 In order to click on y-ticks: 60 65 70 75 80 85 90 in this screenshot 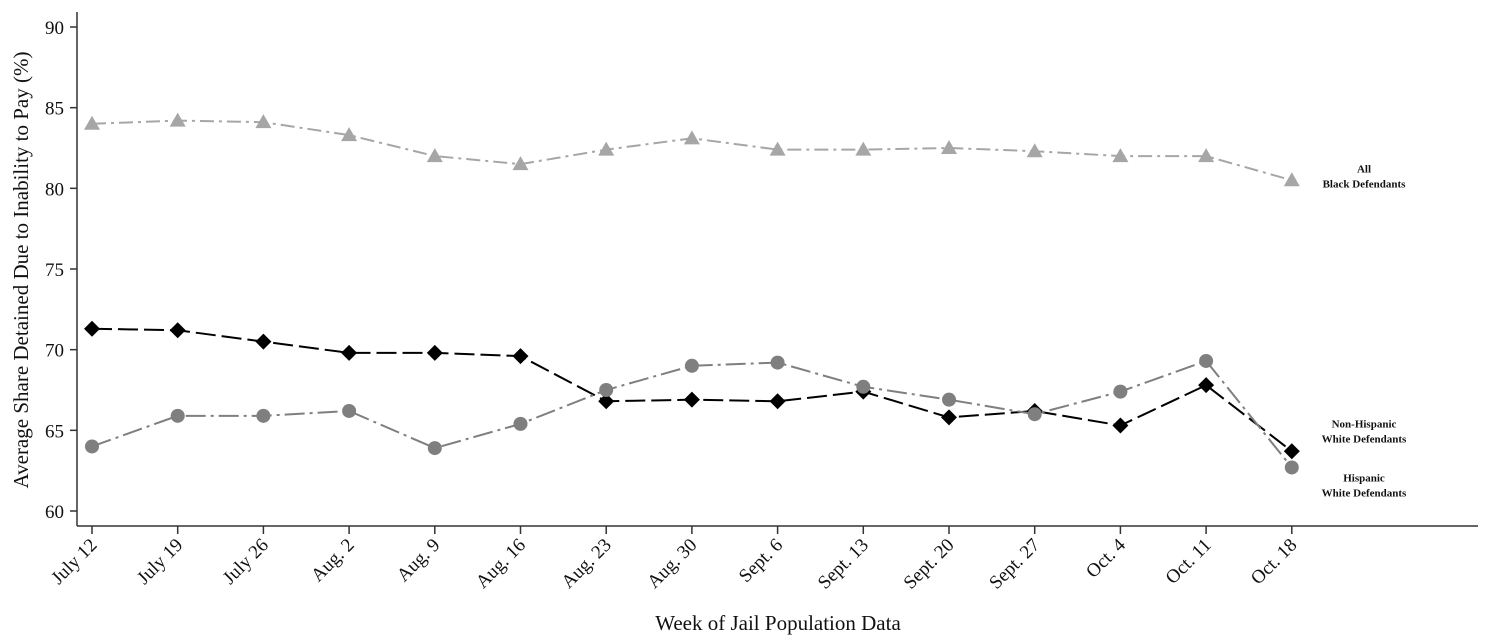, I will do `click(61, 270)`.